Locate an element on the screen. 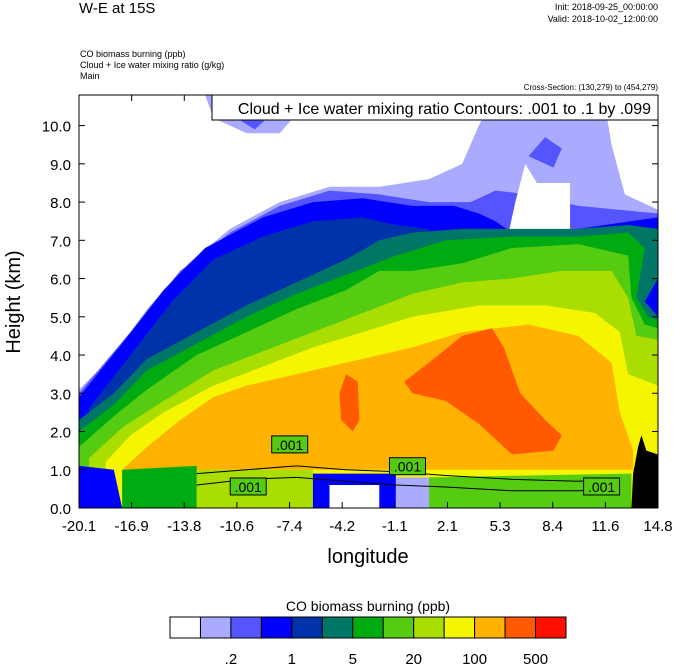 This screenshot has height=667, width=674. y-tick-label: 4.0 is located at coordinates (60, 356).